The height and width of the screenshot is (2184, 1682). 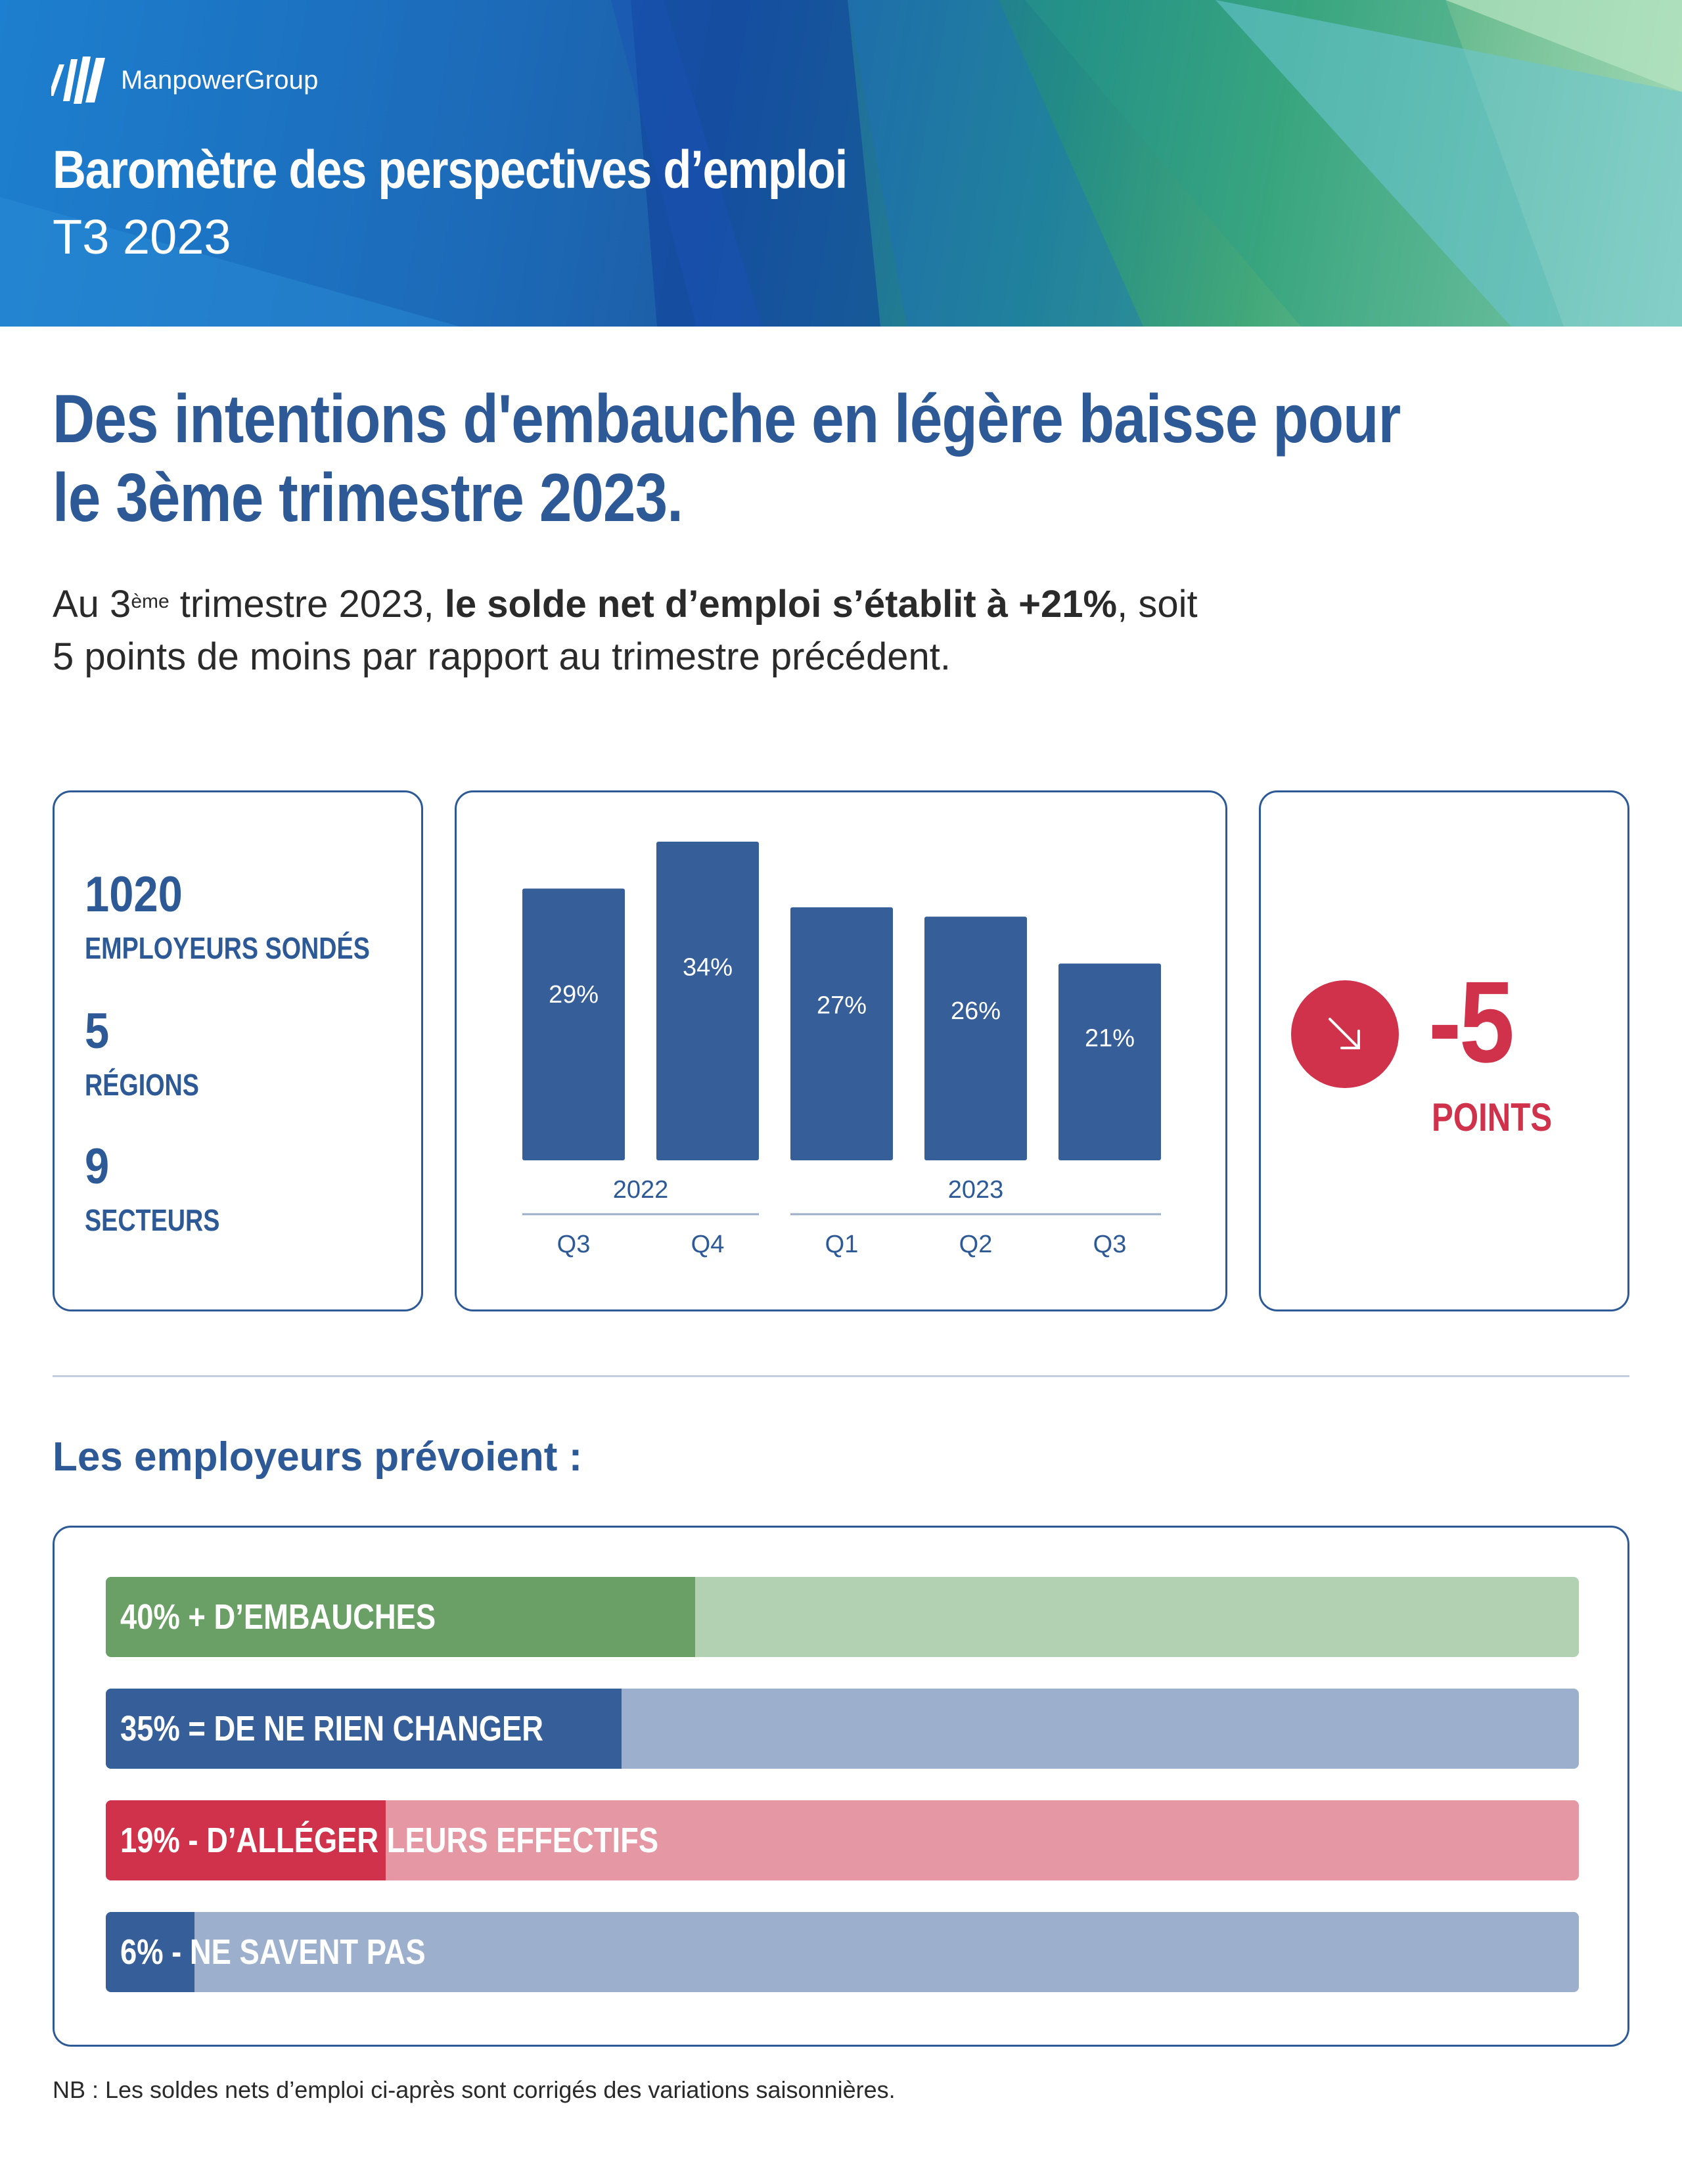 I want to click on intro-superscript: ème, so click(x=150, y=601).